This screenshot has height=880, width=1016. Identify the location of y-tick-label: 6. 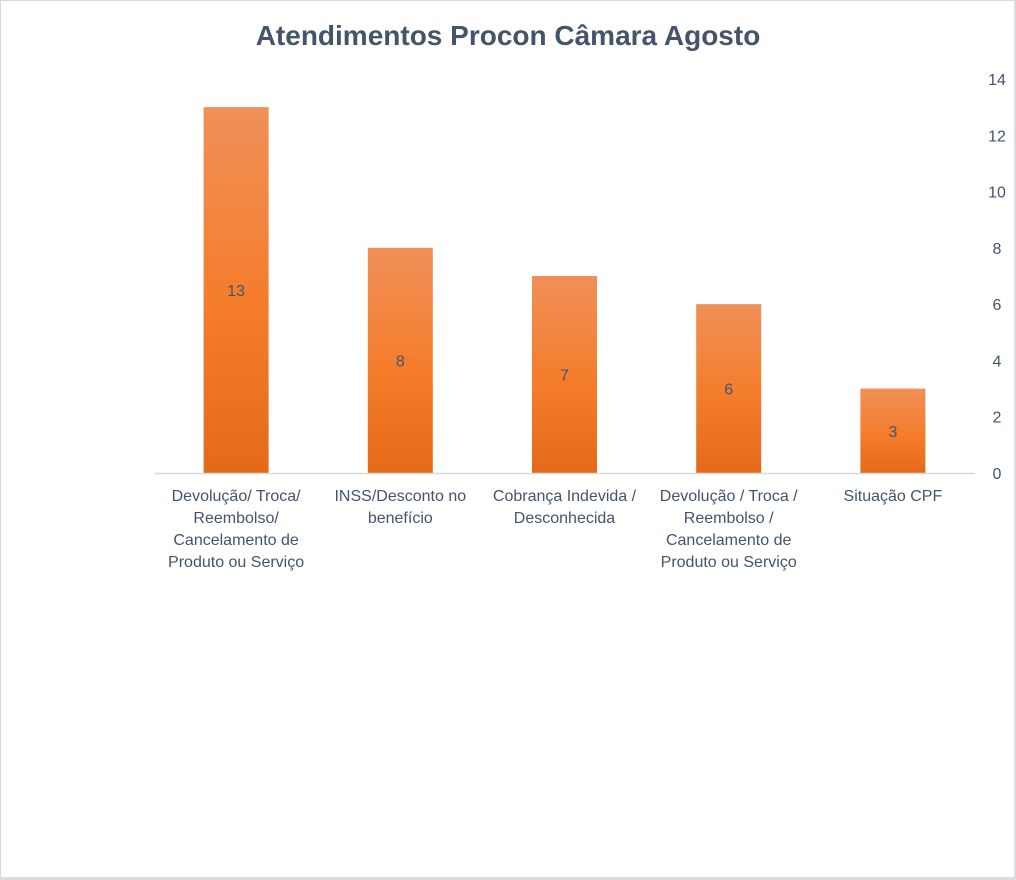
(997, 305).